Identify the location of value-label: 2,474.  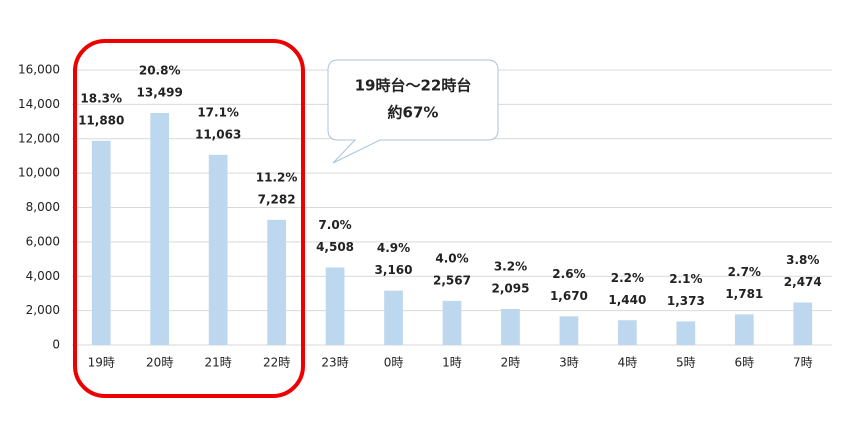
(803, 282).